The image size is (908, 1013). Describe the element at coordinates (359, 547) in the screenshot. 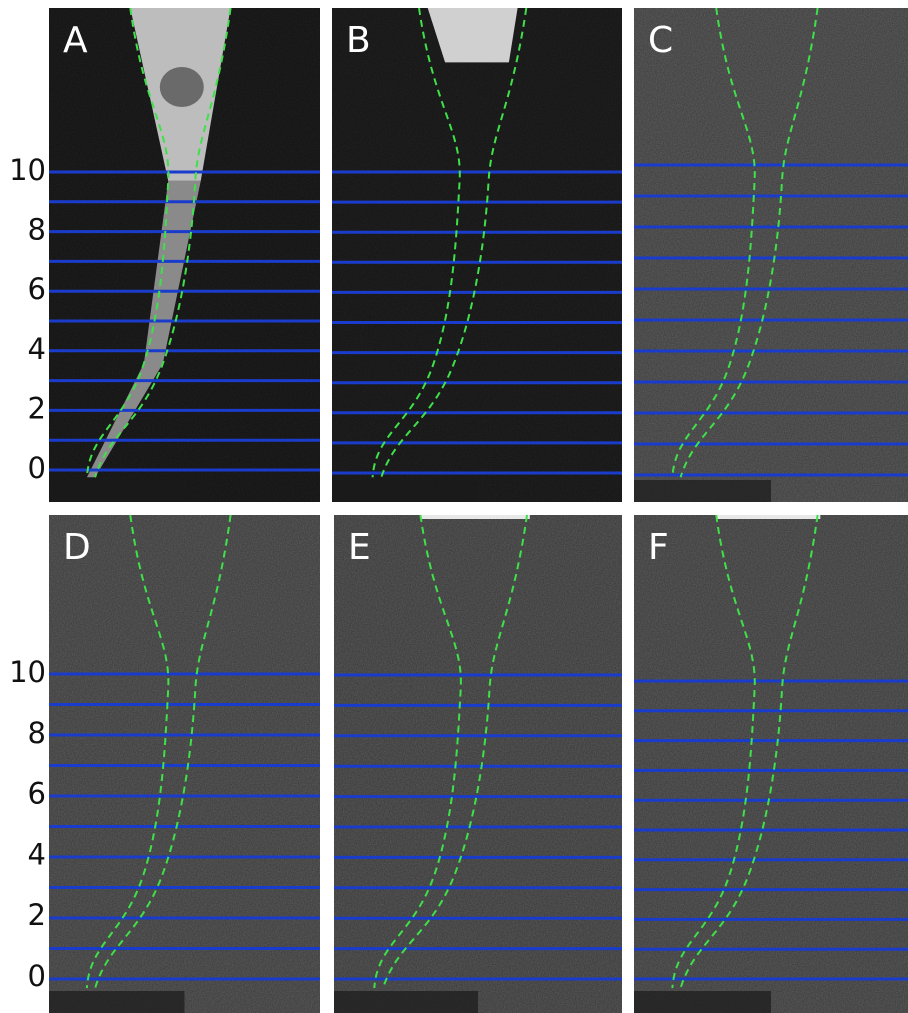

I see `panel-label: E` at that location.